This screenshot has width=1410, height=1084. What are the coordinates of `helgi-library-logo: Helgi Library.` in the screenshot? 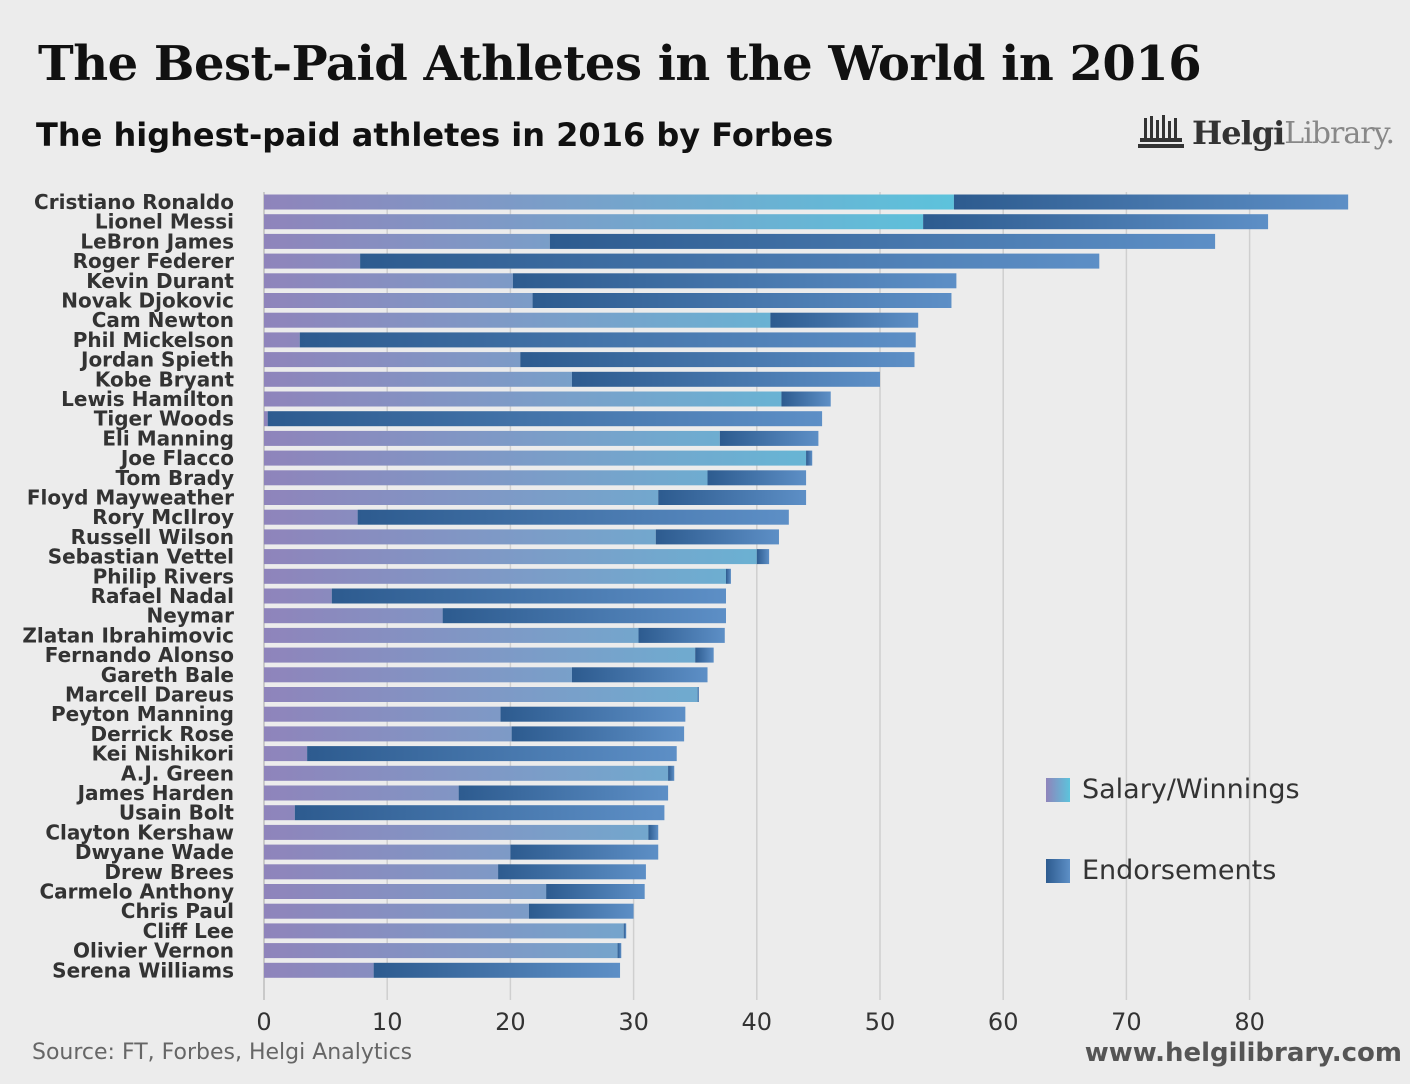 It's located at (1266, 133).